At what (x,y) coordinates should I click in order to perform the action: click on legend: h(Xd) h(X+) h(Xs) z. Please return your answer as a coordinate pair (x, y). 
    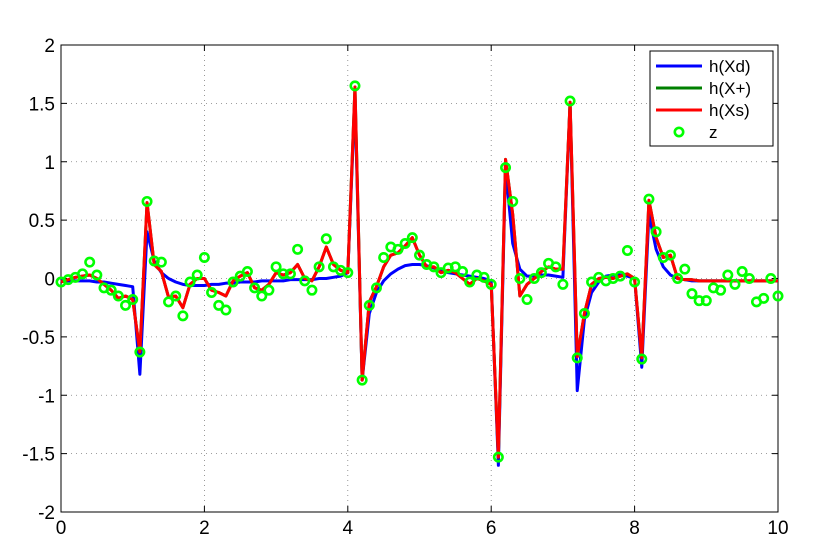
    Looking at the image, I should click on (711, 98).